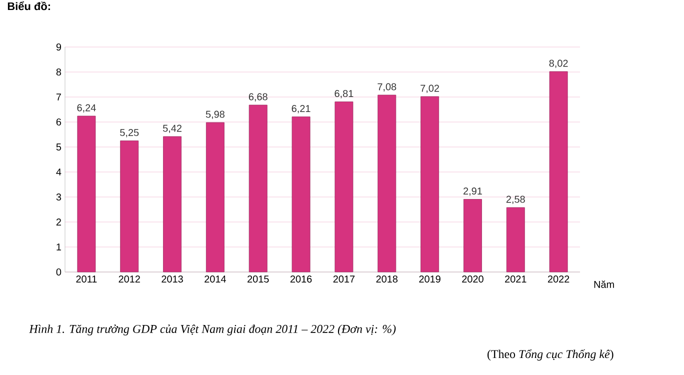 The image size is (684, 375). I want to click on data-label: 6,21, so click(301, 109).